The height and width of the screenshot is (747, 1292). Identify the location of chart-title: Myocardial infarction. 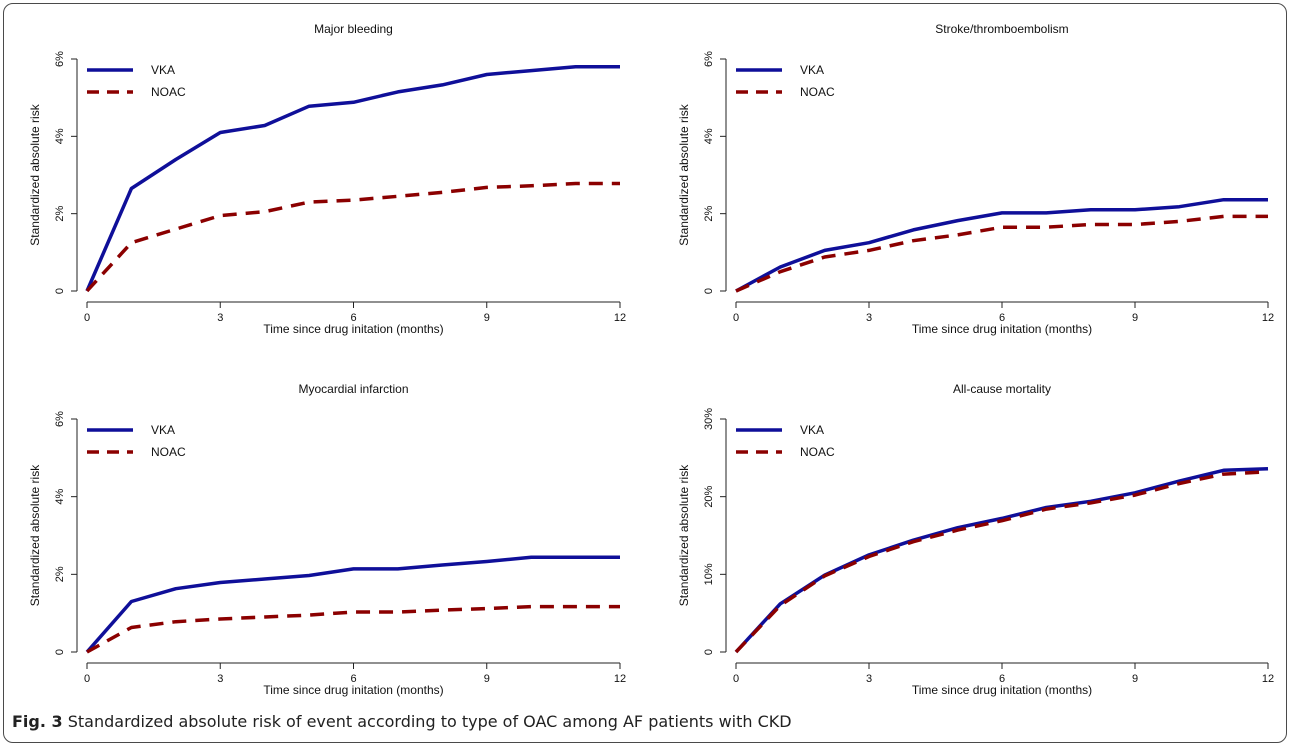
(353, 389).